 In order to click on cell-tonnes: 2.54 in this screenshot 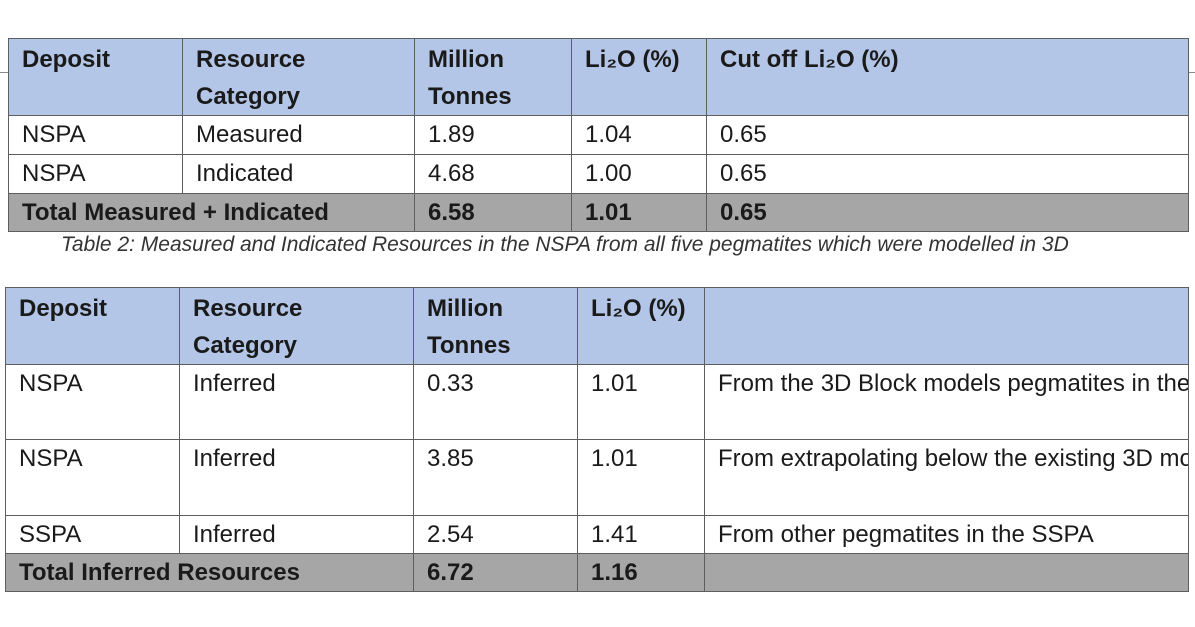, I will do `click(495, 534)`.